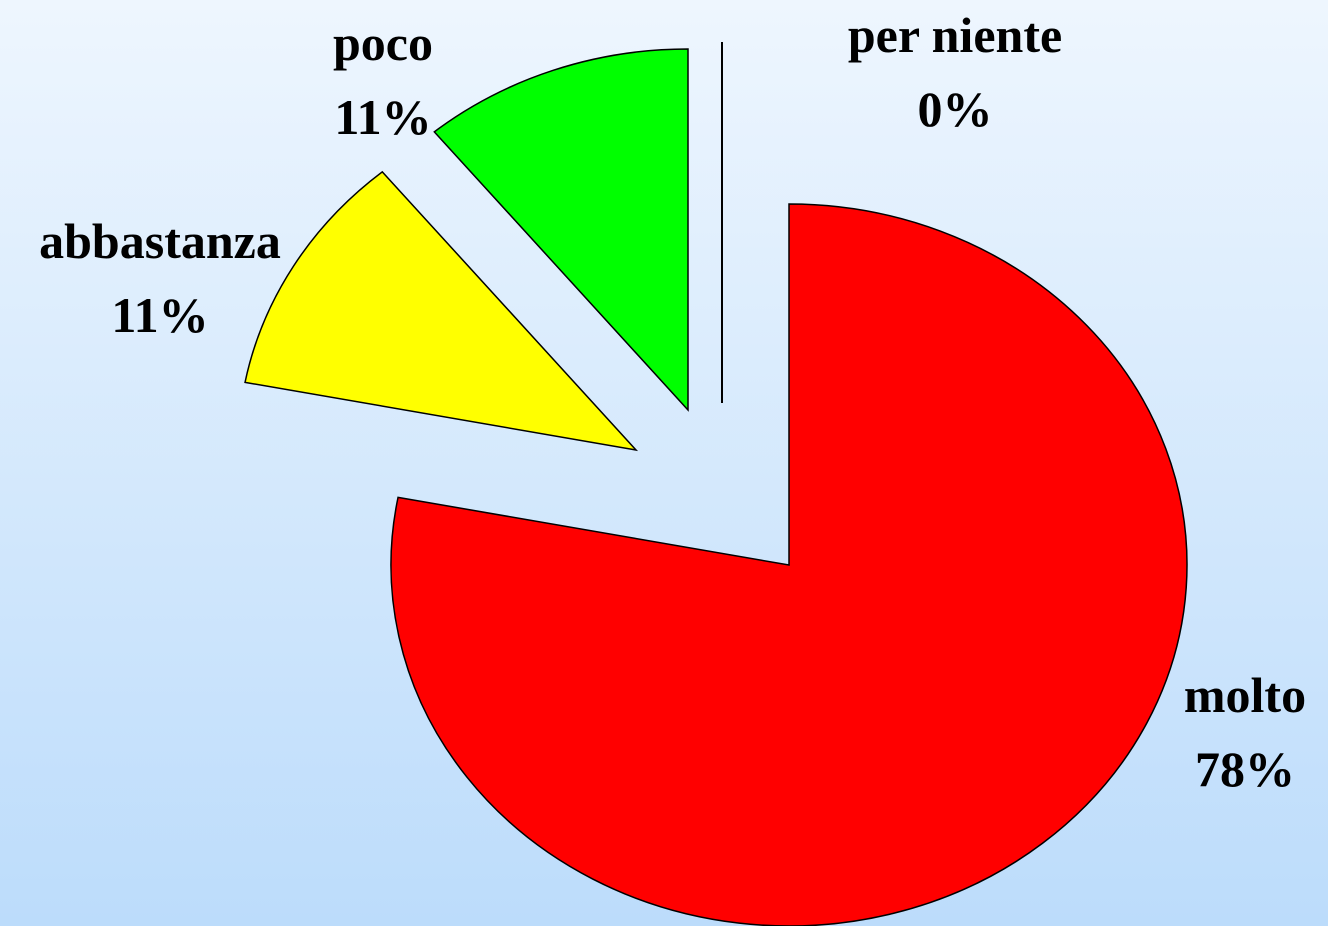  What do you see at coordinates (1245, 769) in the screenshot?
I see `value-label: 78%` at bounding box center [1245, 769].